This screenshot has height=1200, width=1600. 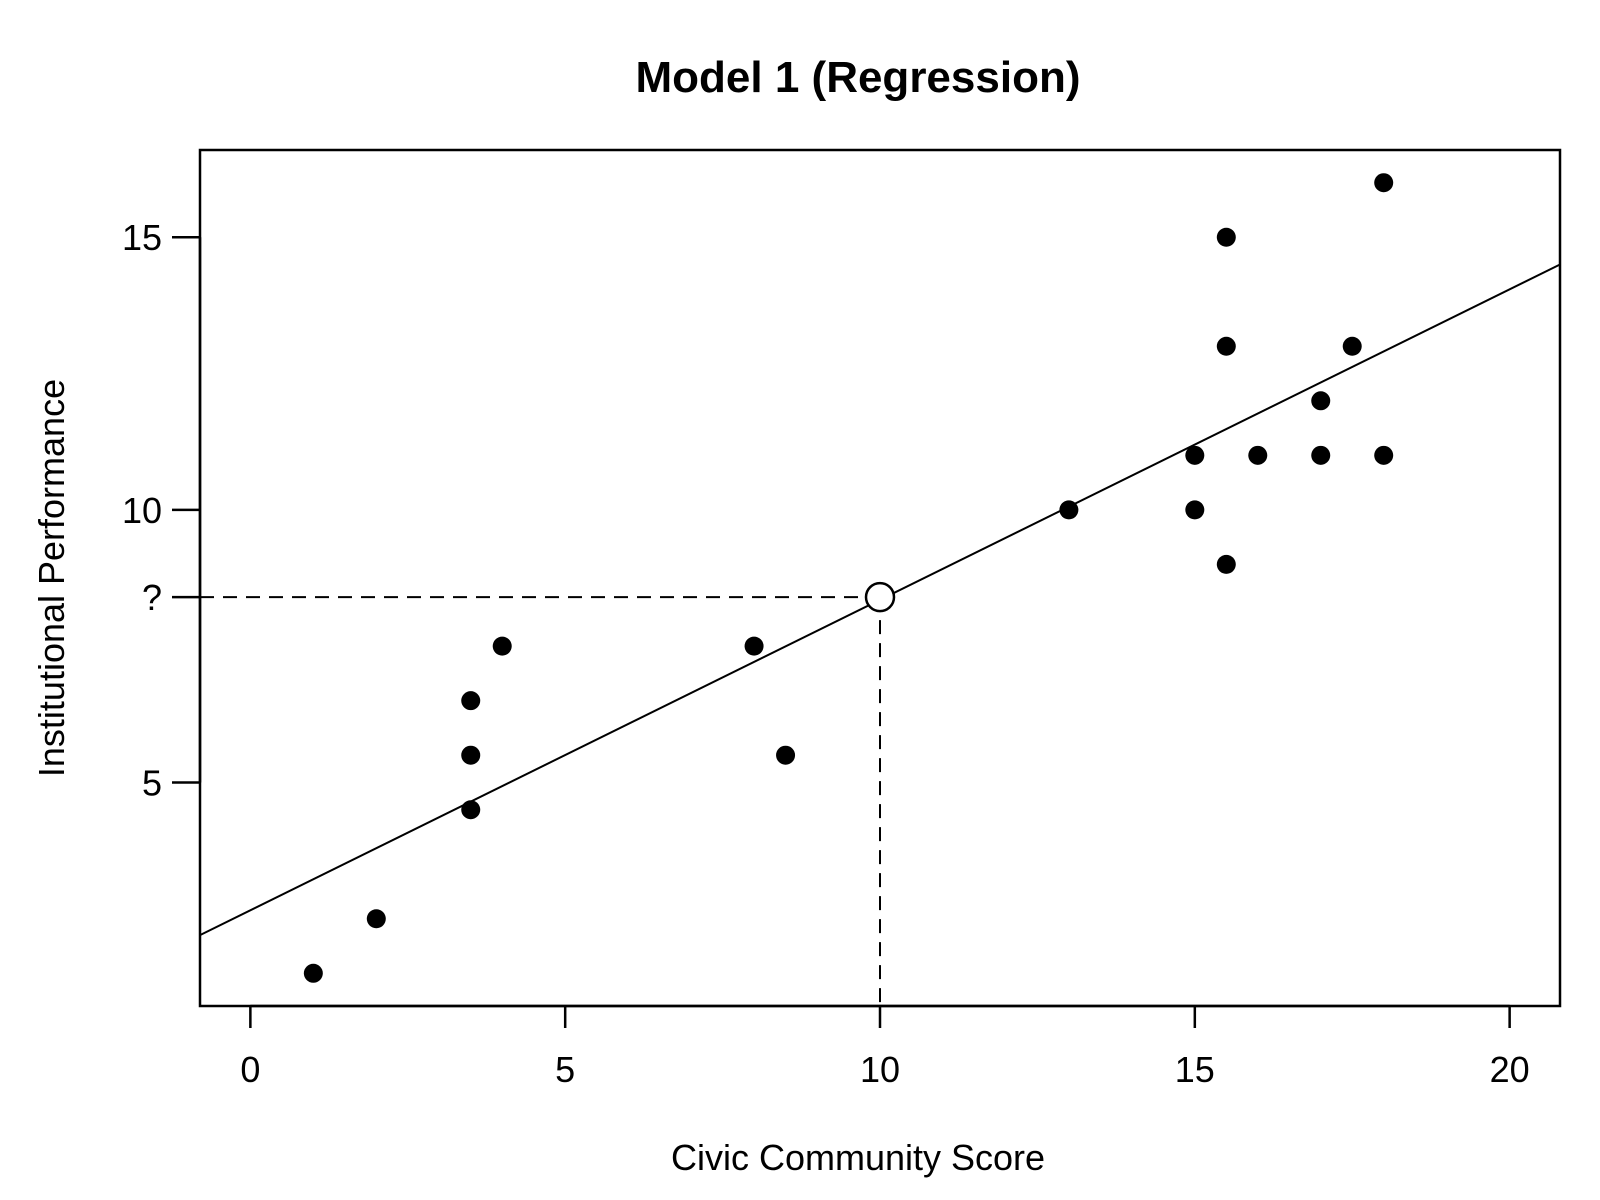 I want to click on prediction-guides, so click(x=540, y=801).